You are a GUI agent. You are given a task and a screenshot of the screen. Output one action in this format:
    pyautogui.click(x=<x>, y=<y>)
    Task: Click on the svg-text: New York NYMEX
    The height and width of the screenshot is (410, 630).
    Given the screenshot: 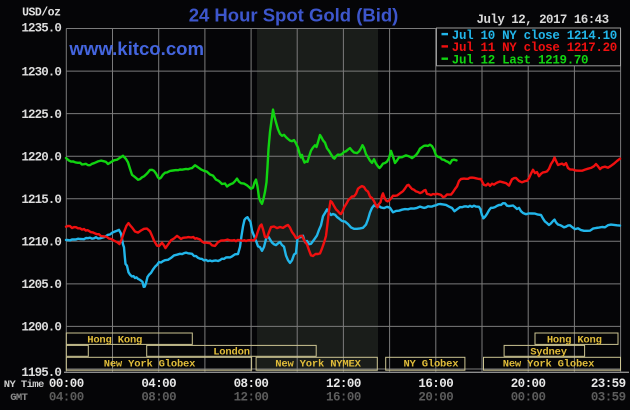 What is the action you would take?
    pyautogui.click(x=318, y=365)
    